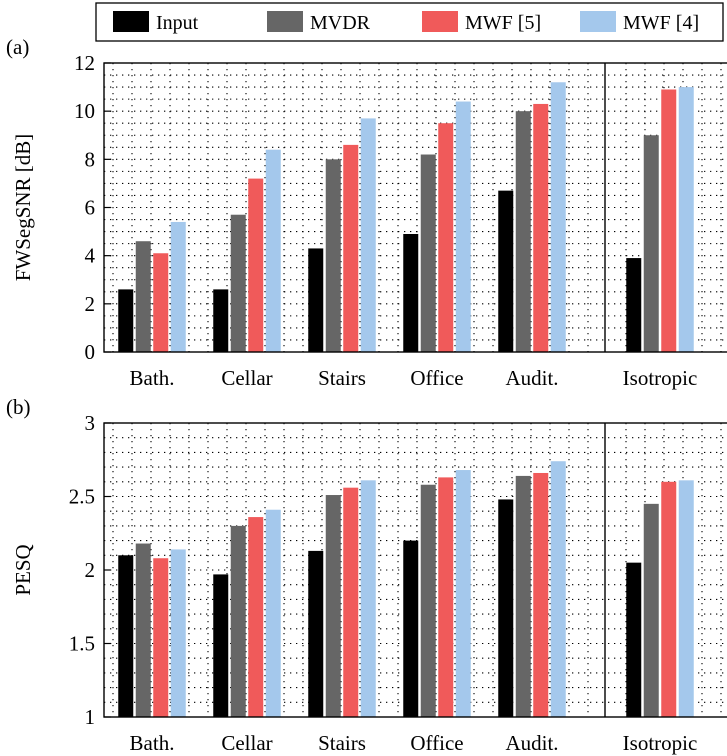 The height and width of the screenshot is (756, 727). What do you see at coordinates (90, 717) in the screenshot?
I see `y-tick-label: 1` at bounding box center [90, 717].